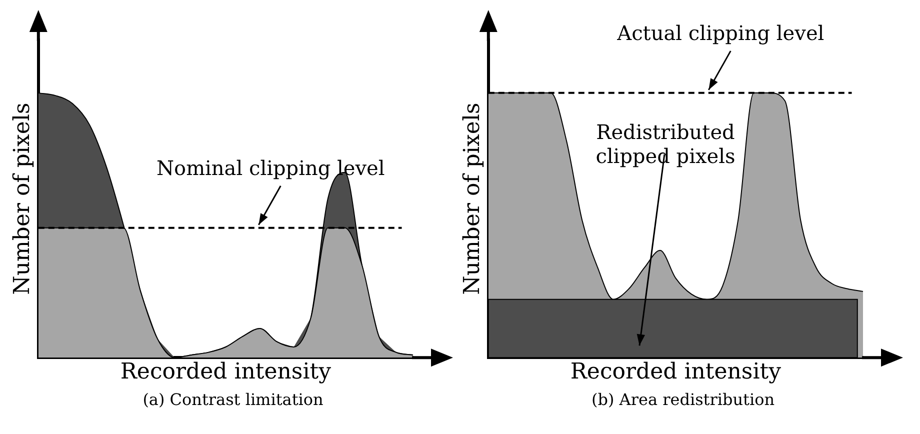 Image resolution: width=920 pixels, height=434 pixels. Describe the element at coordinates (683, 399) in the screenshot. I see `text: (b) Area redistribution` at that location.